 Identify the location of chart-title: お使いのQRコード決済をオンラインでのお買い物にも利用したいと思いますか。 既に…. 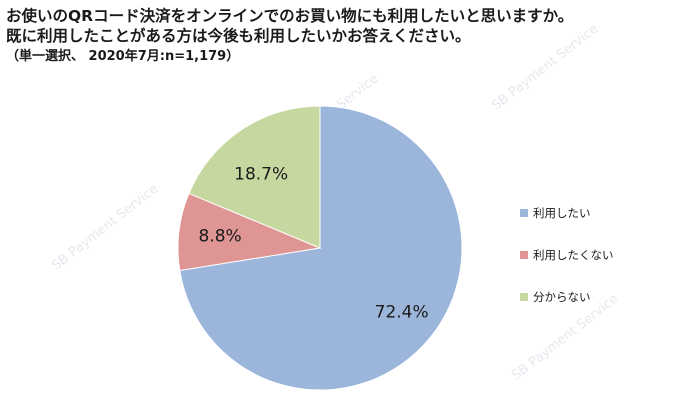
(289, 26).